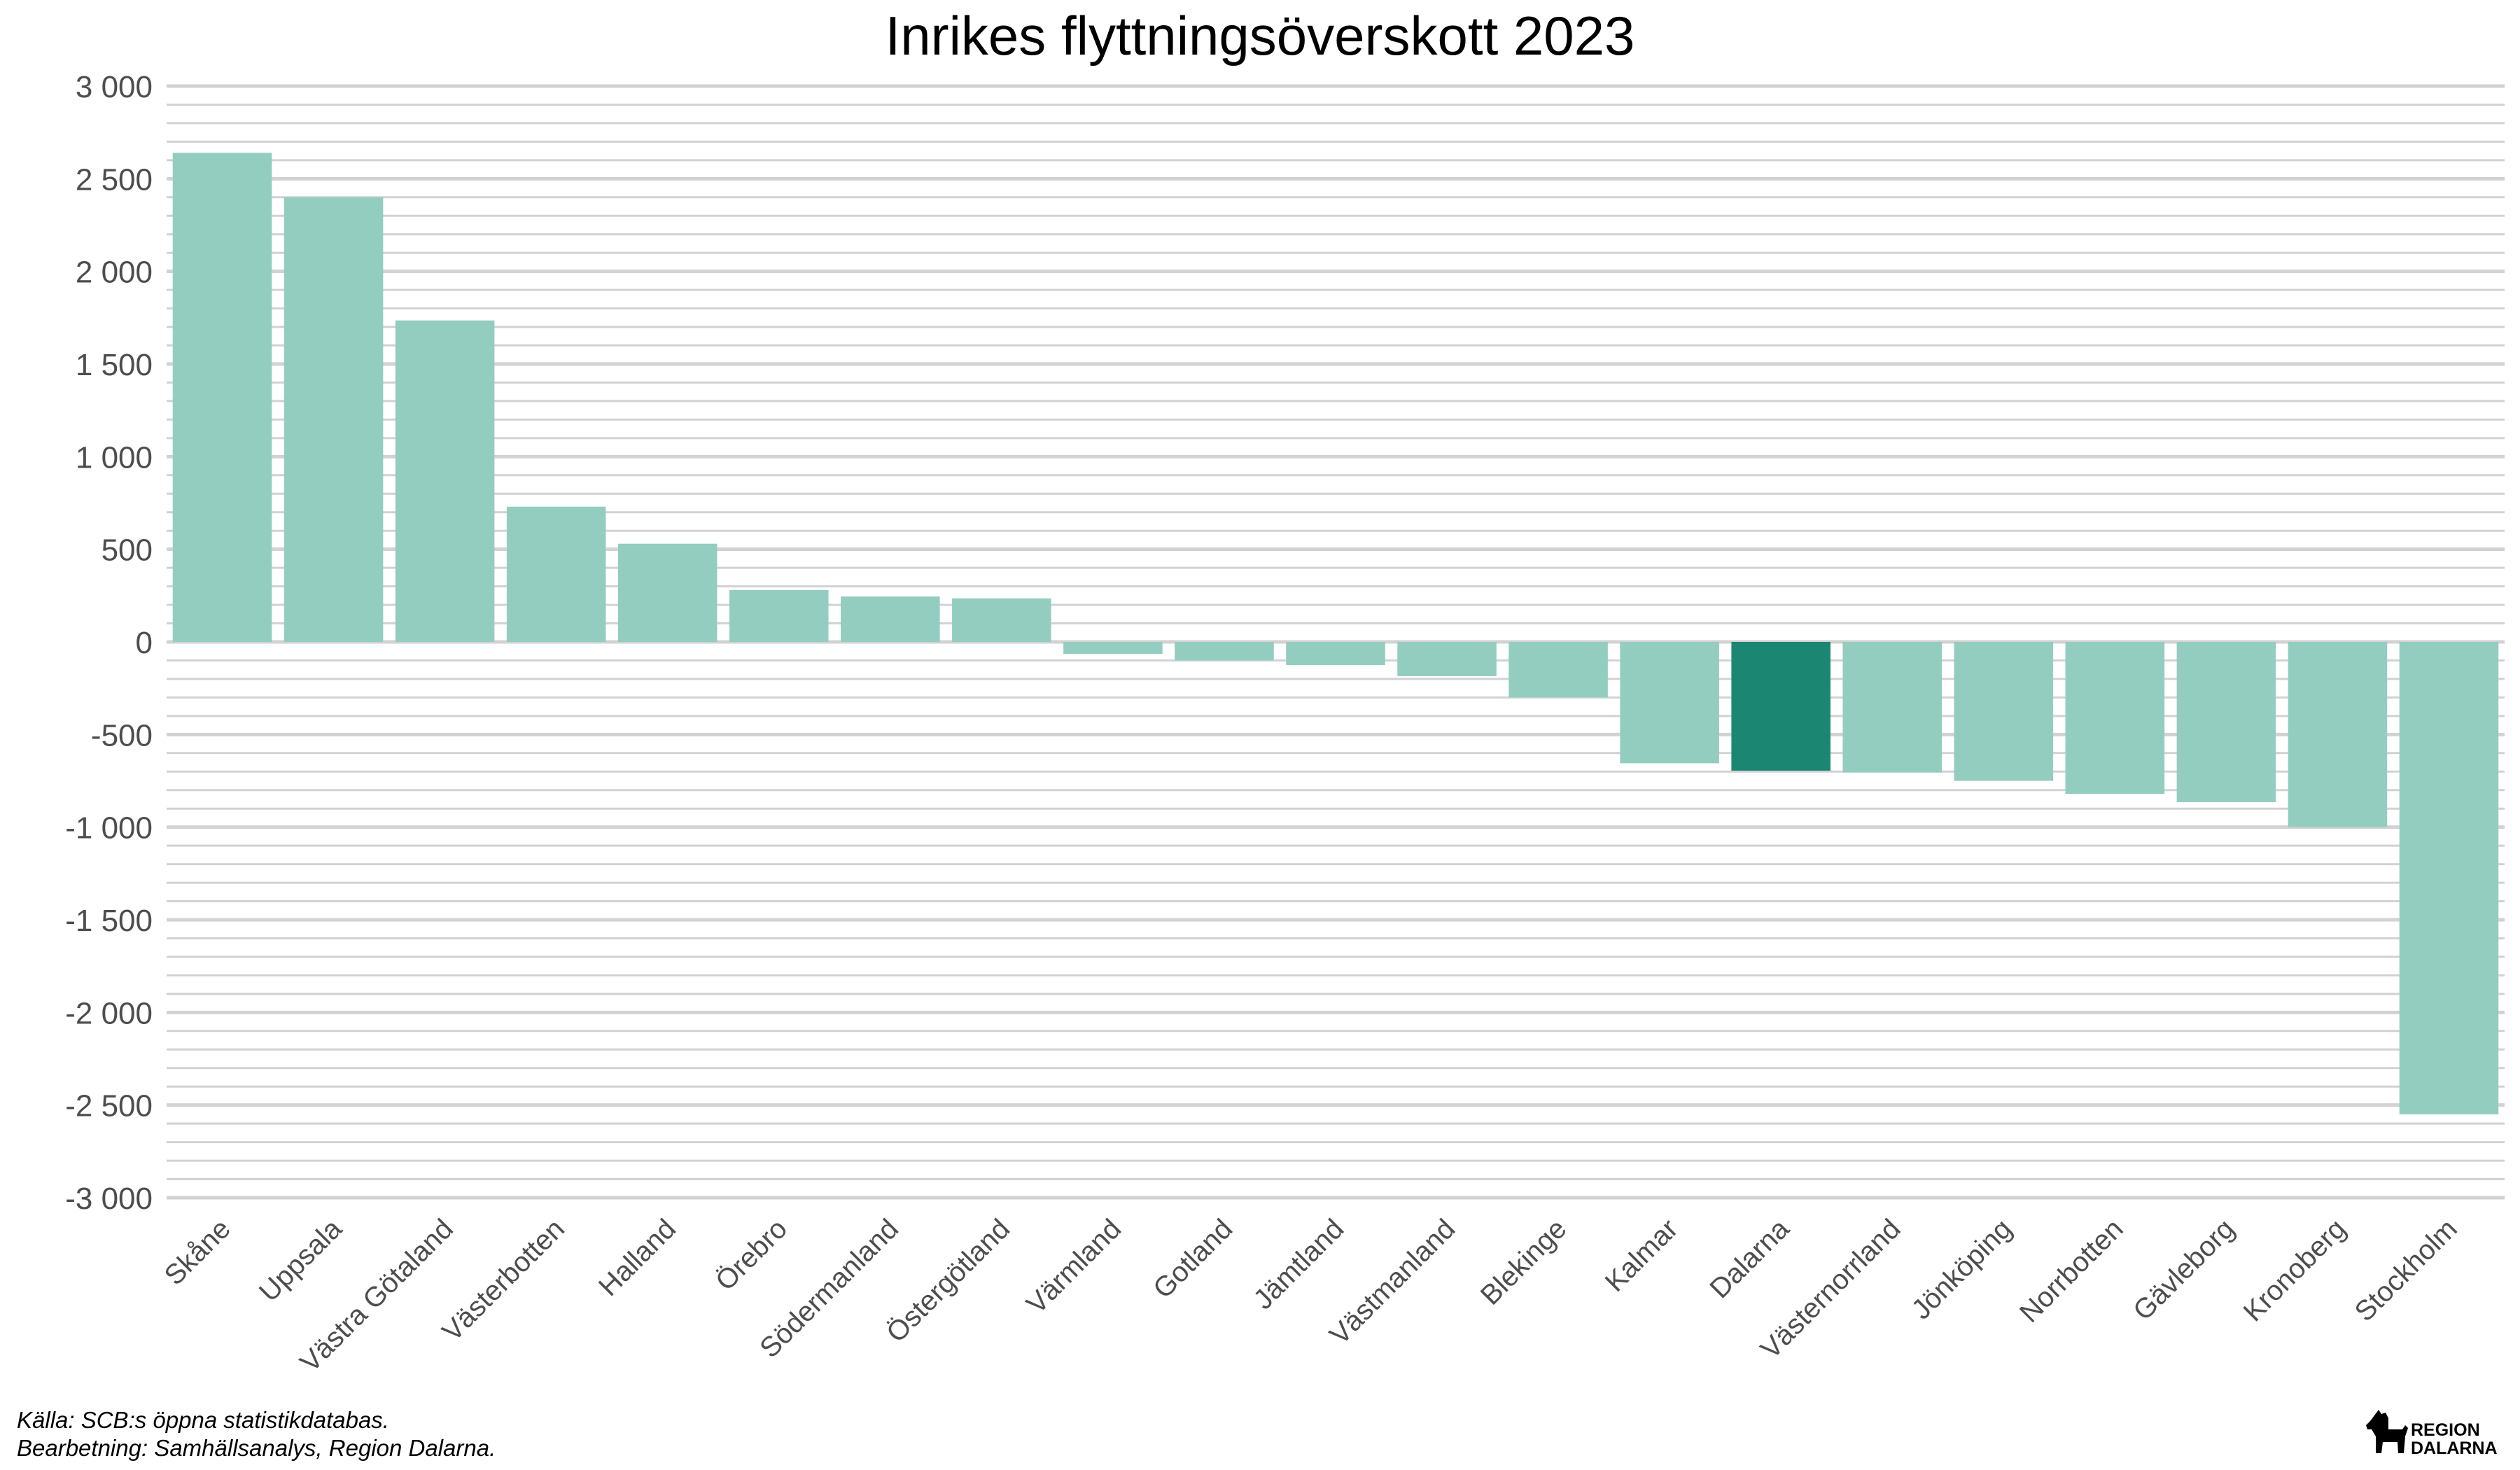 This screenshot has width=2520, height=1470. I want to click on y-tick-label: -2 500, so click(109, 1106).